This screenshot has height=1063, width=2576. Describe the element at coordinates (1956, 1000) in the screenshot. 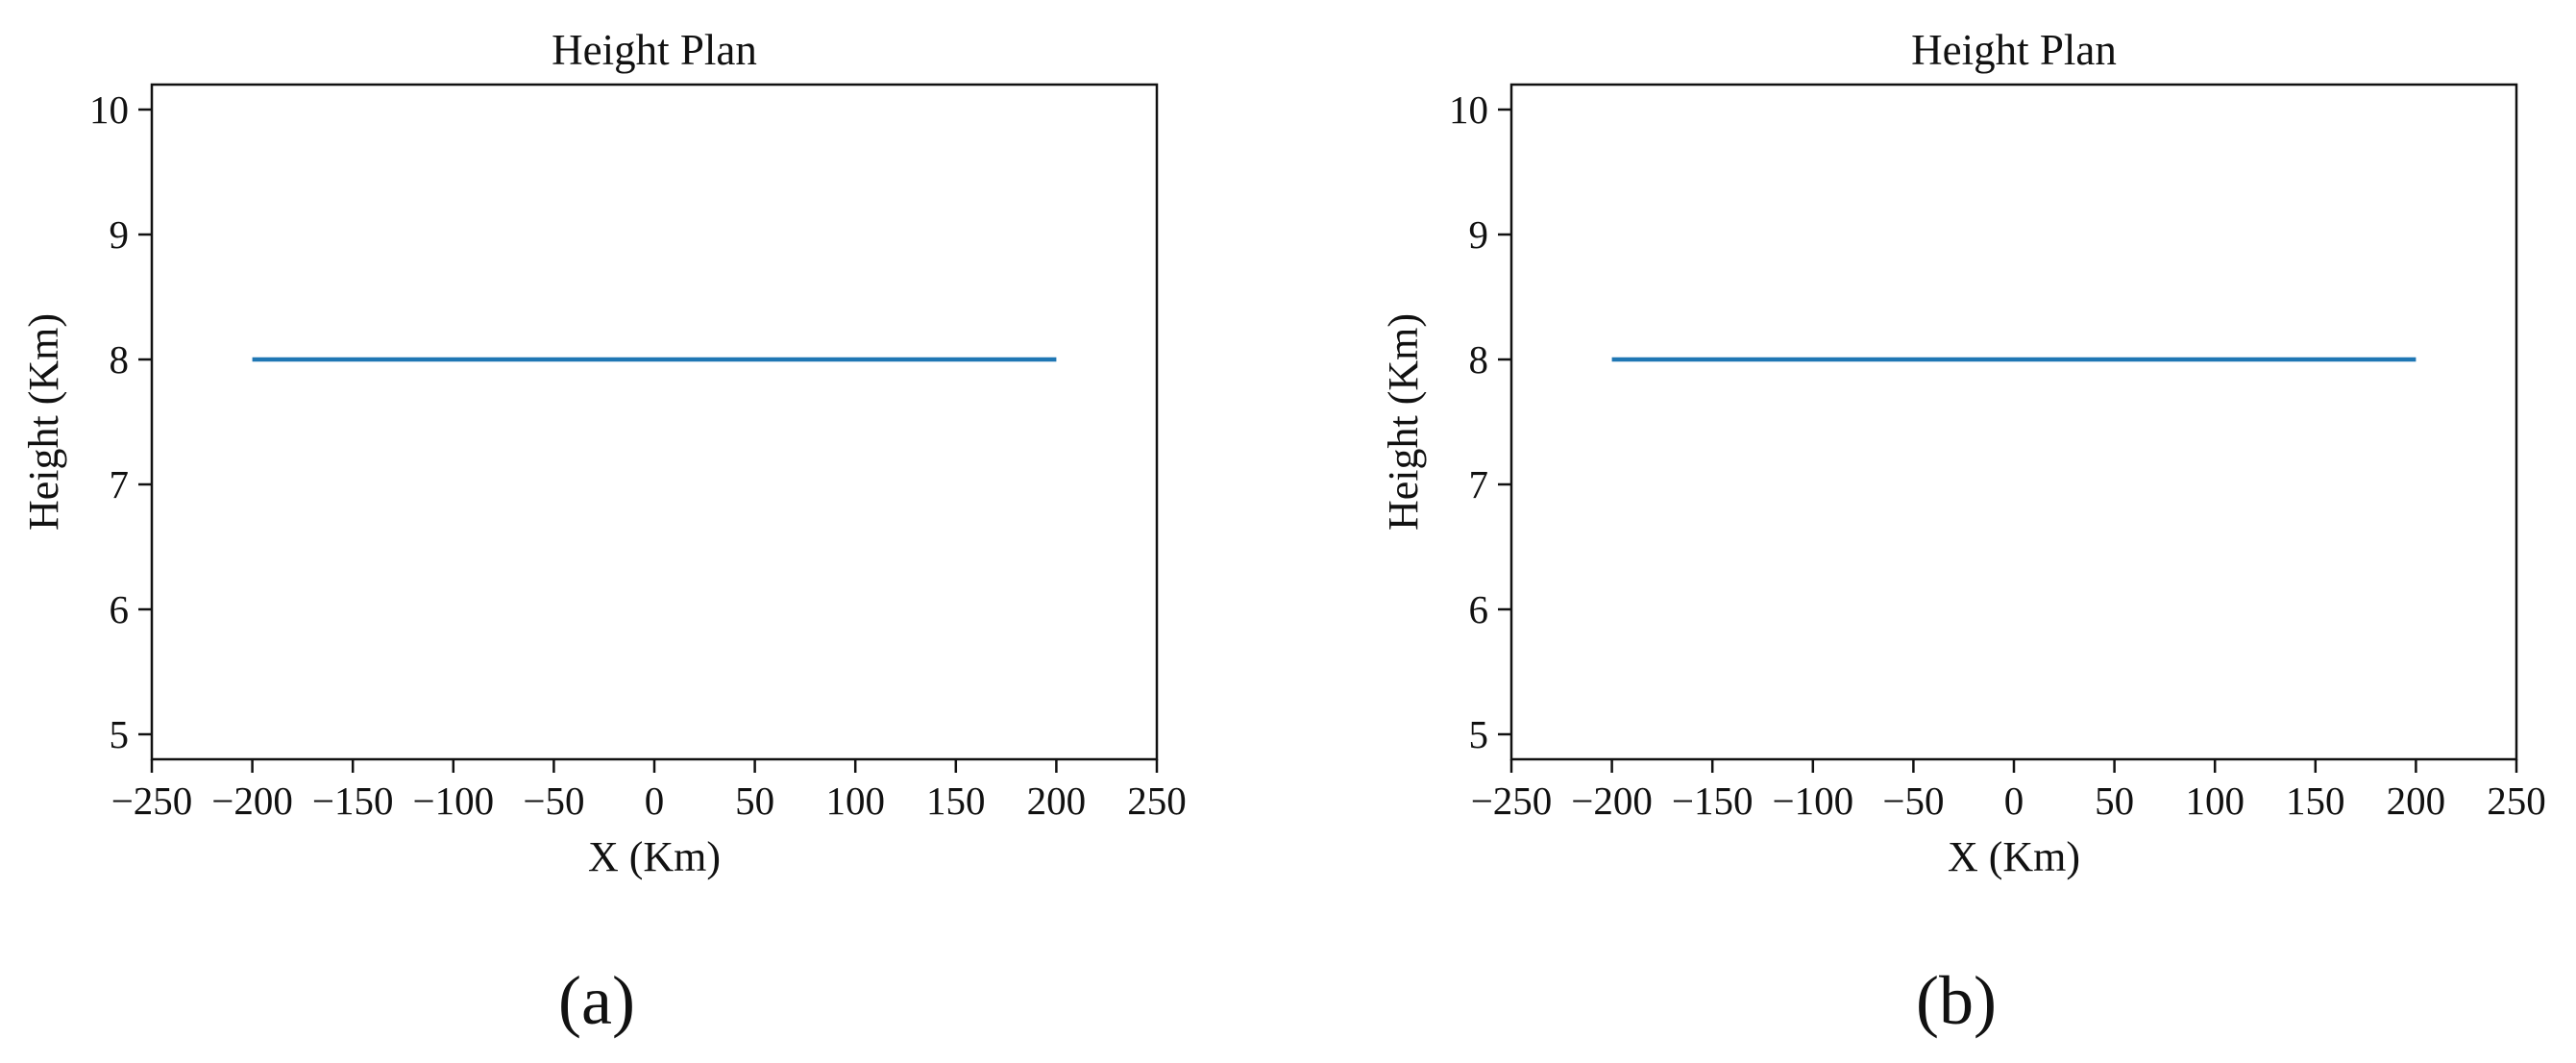

I see `panel-caption: (b)` at that location.